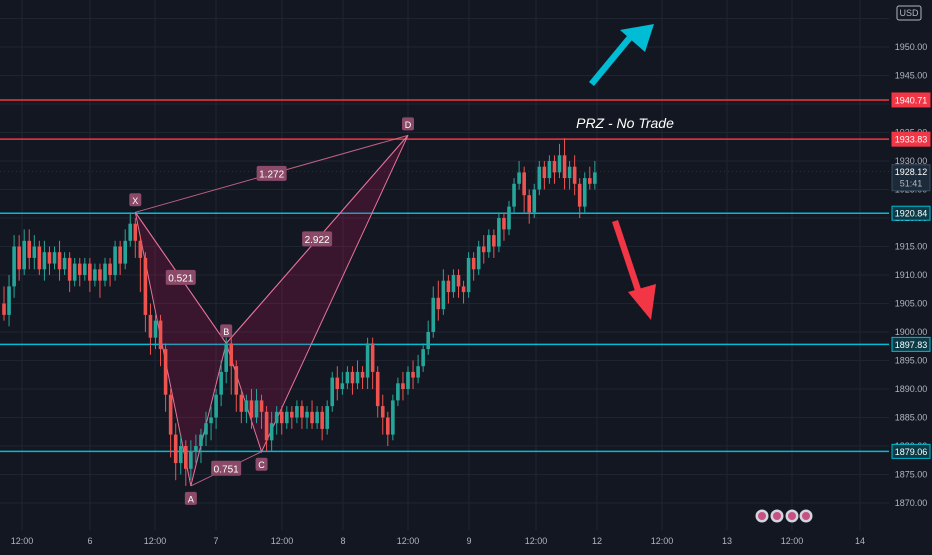 This screenshot has height=555, width=932. I want to click on bullish-arrow-icon, so click(621, 55).